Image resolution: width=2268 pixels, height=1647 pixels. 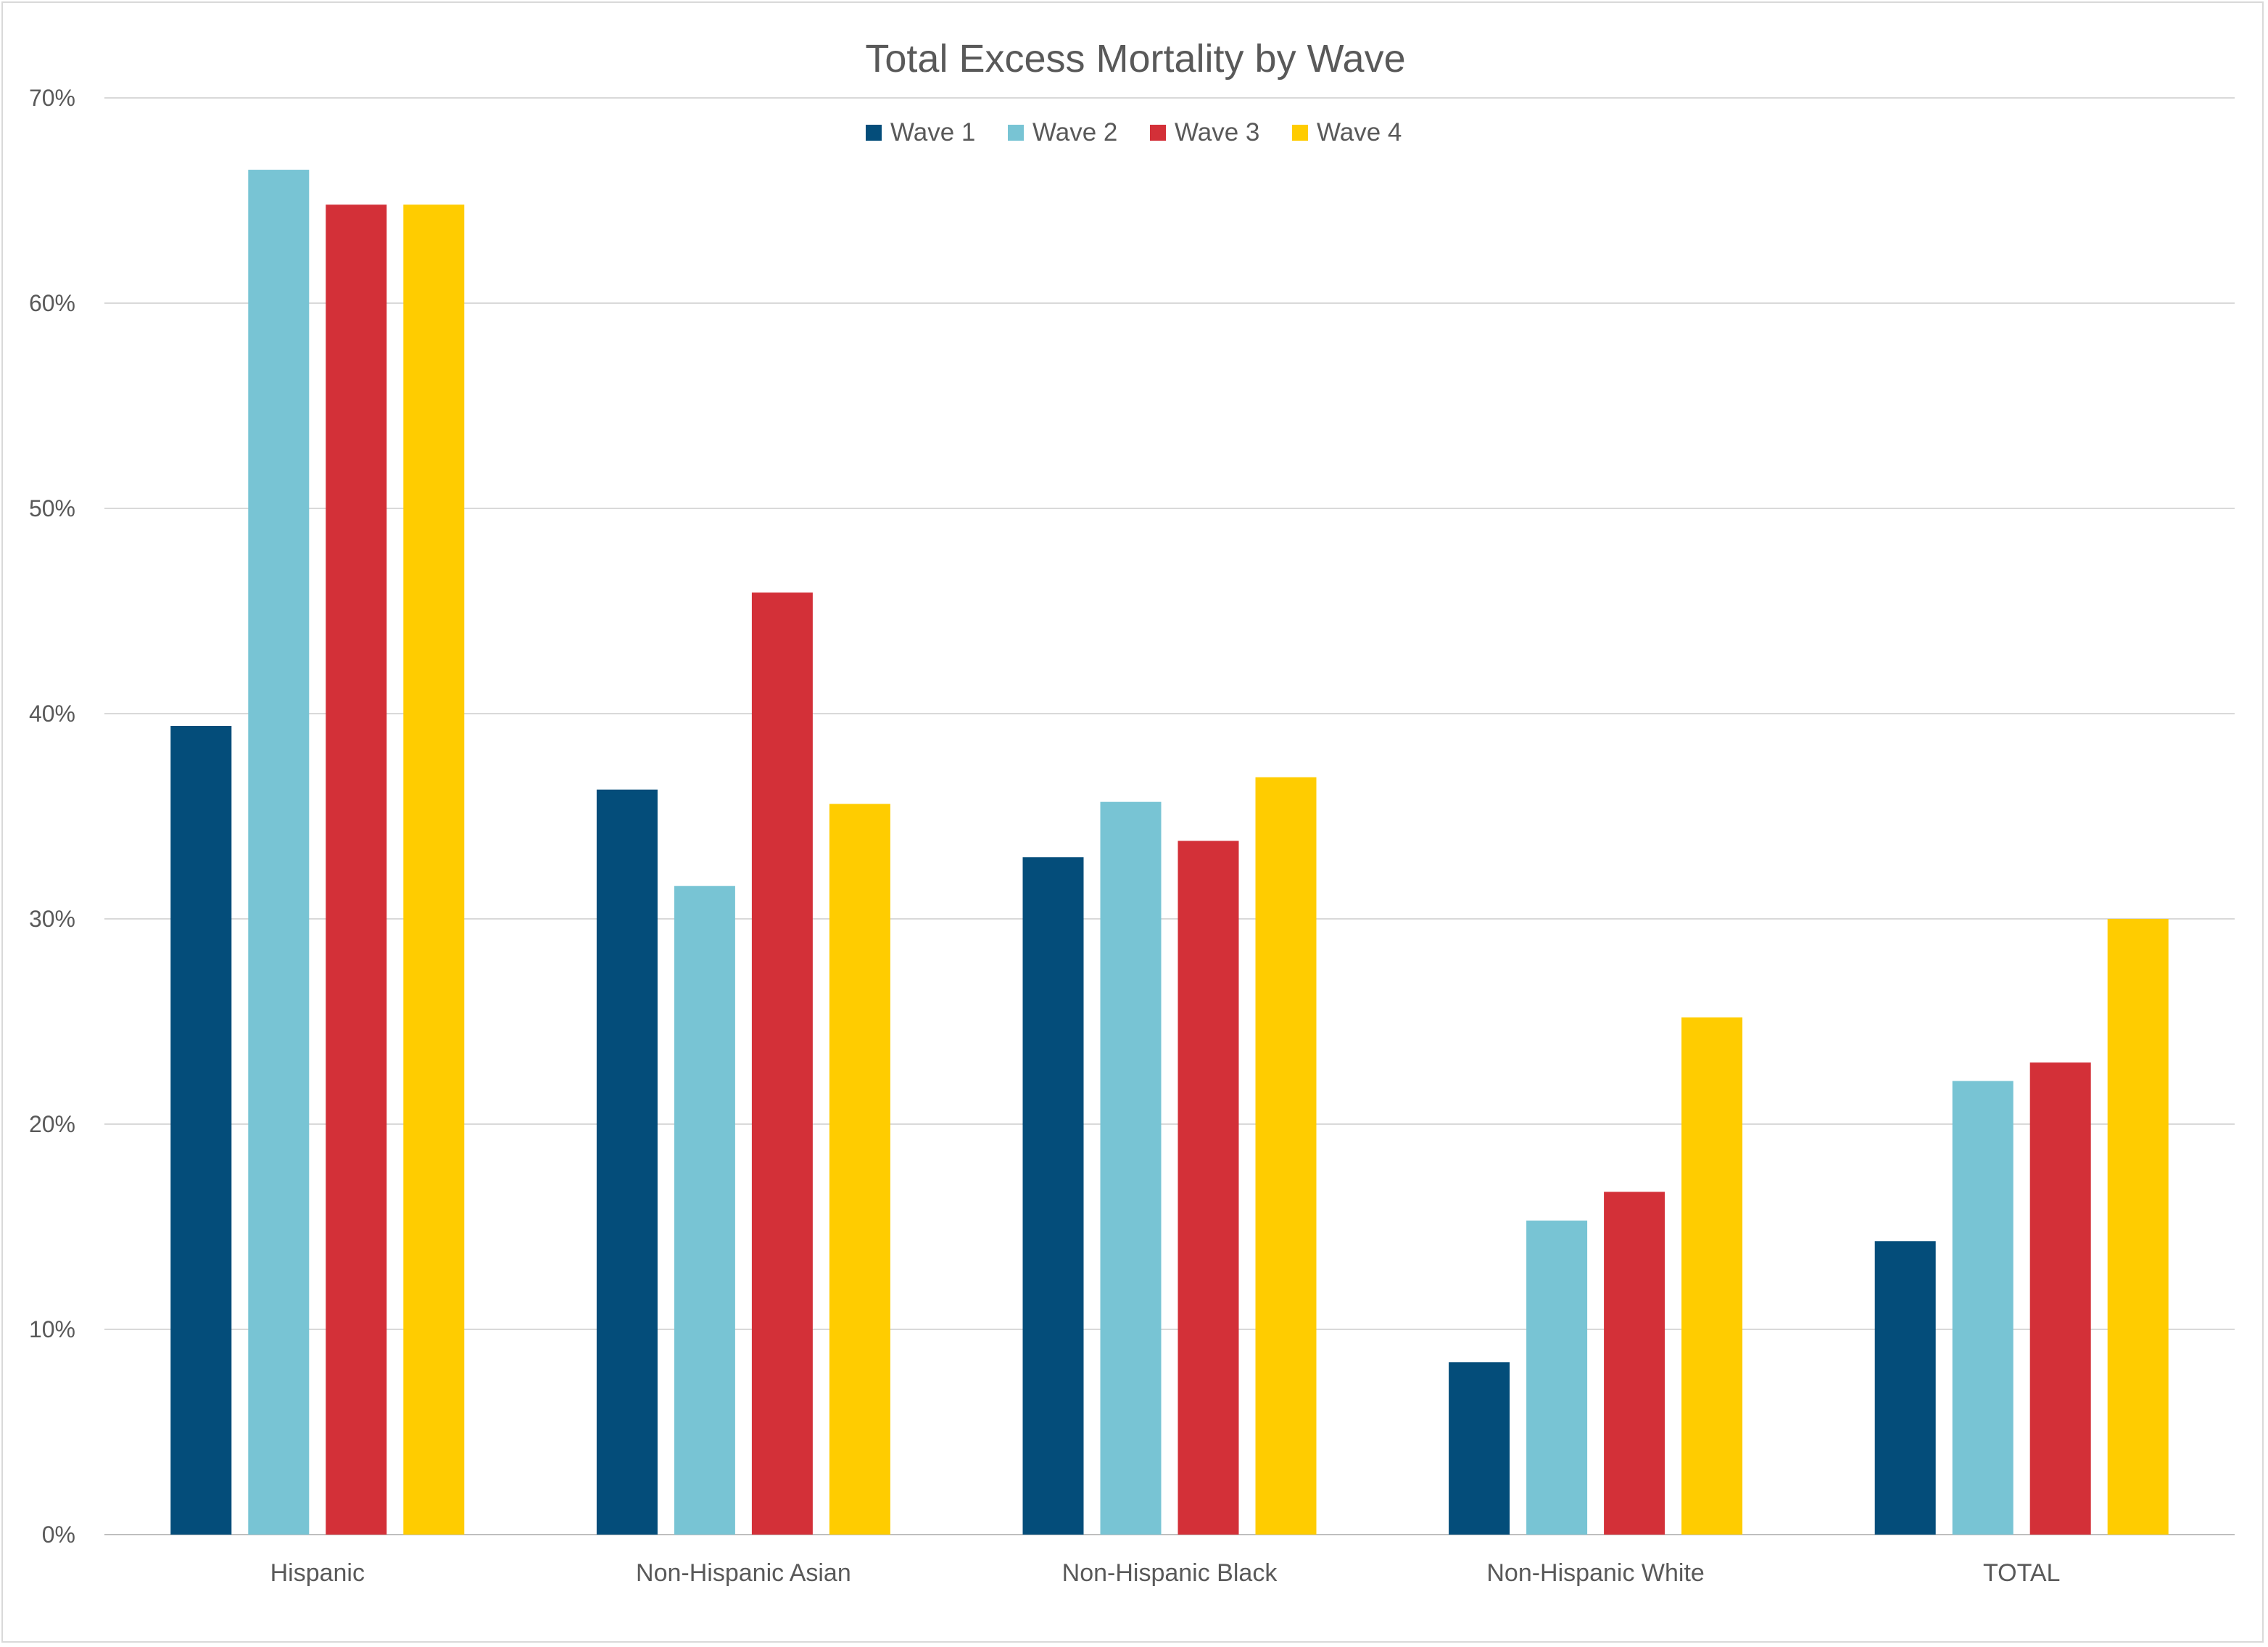 I want to click on category-label: Non-Hispanic Asian, so click(x=743, y=1573).